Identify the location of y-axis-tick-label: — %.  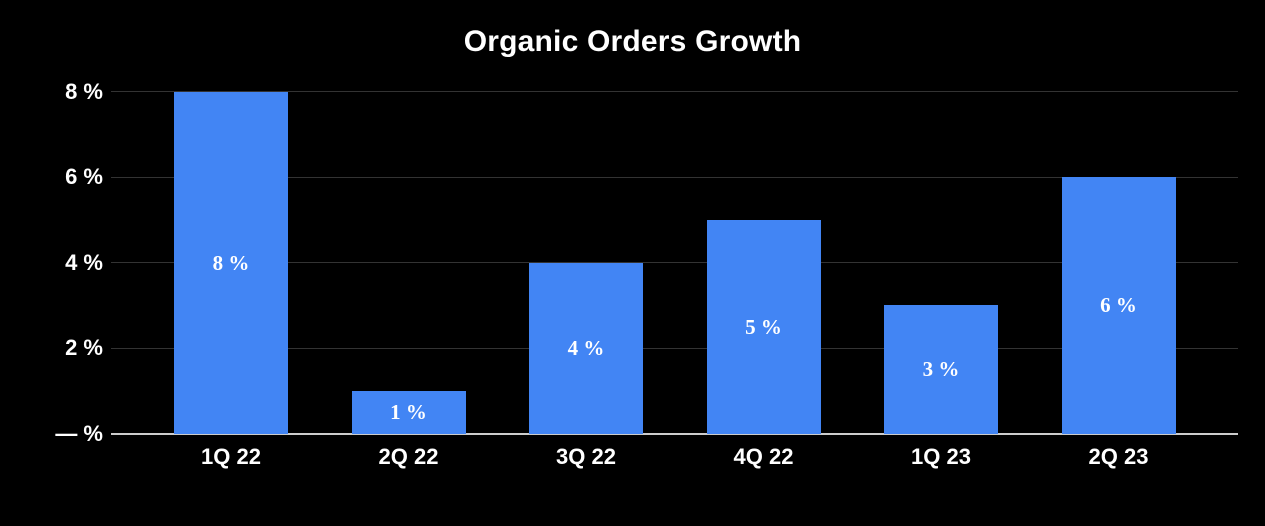
(79, 433).